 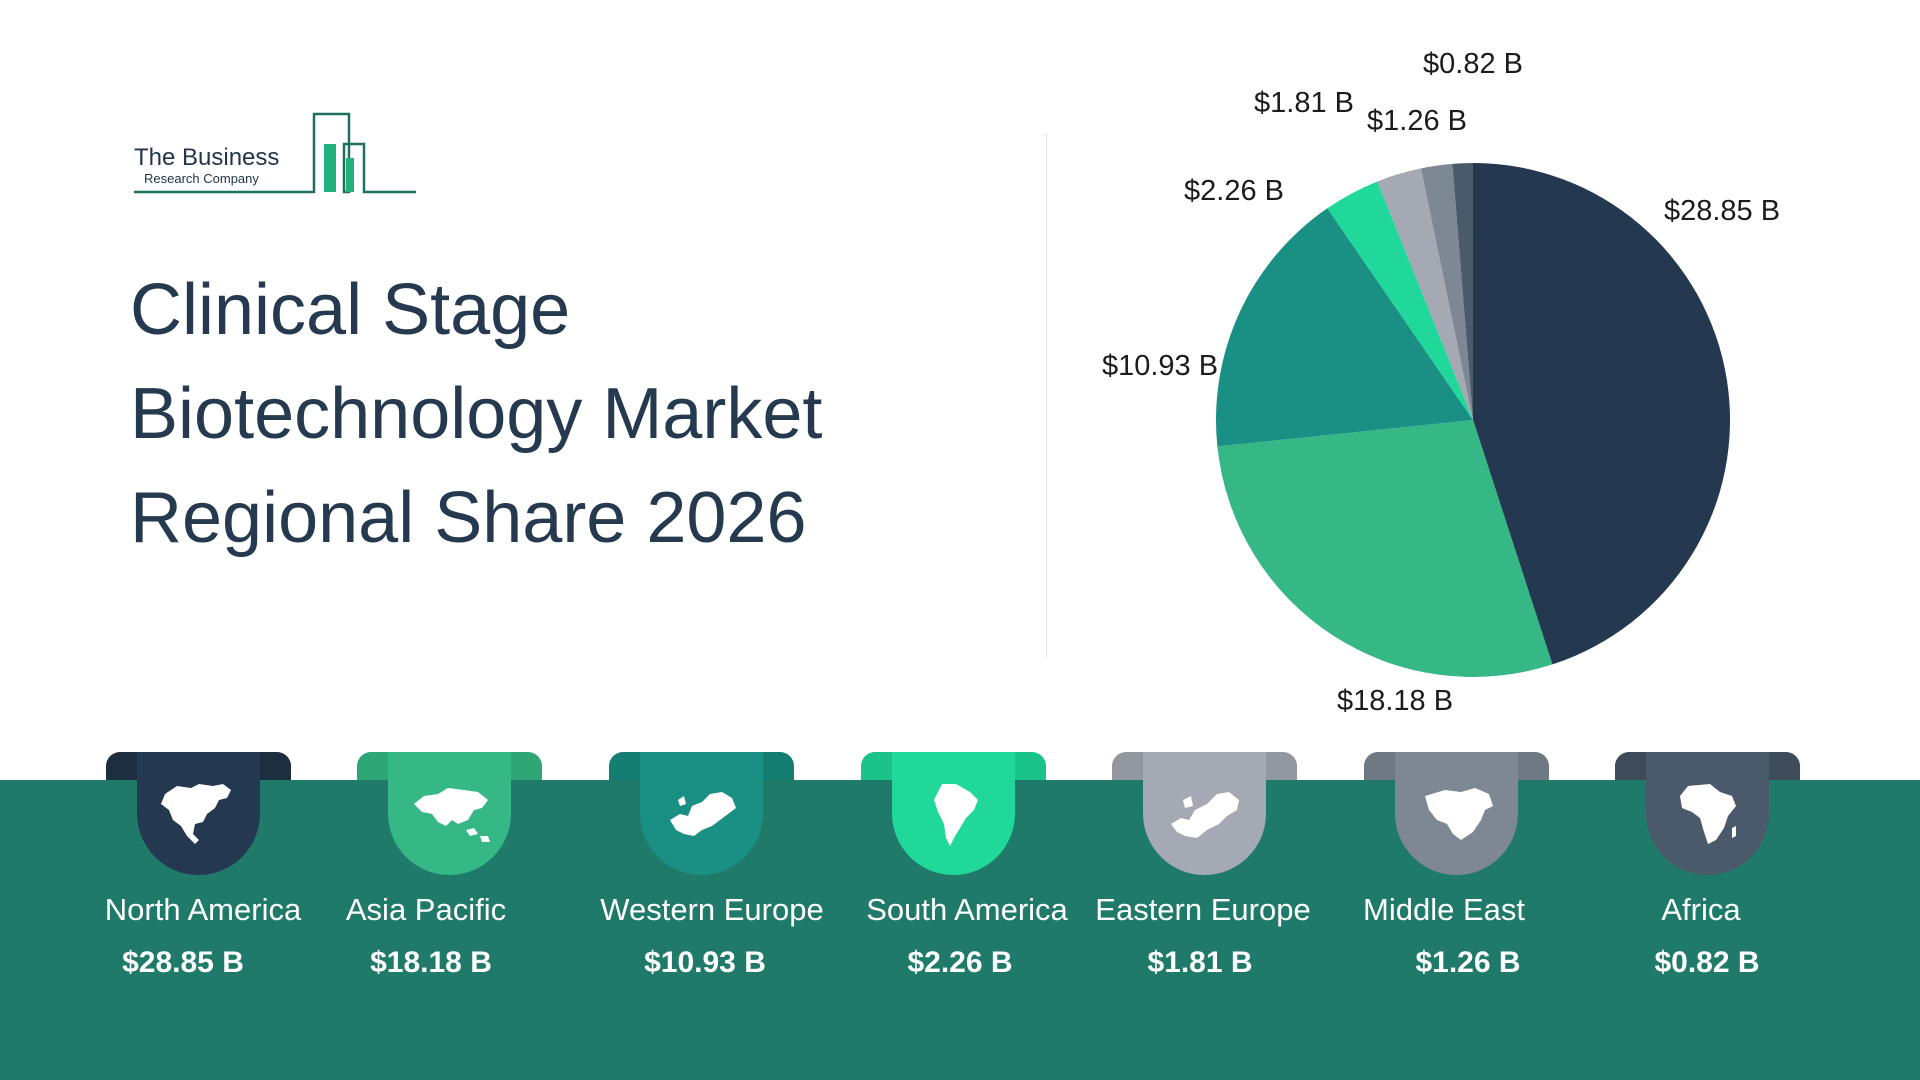 What do you see at coordinates (426, 909) in the screenshot?
I see `region-name-asia-pacific: Asia Pacific` at bounding box center [426, 909].